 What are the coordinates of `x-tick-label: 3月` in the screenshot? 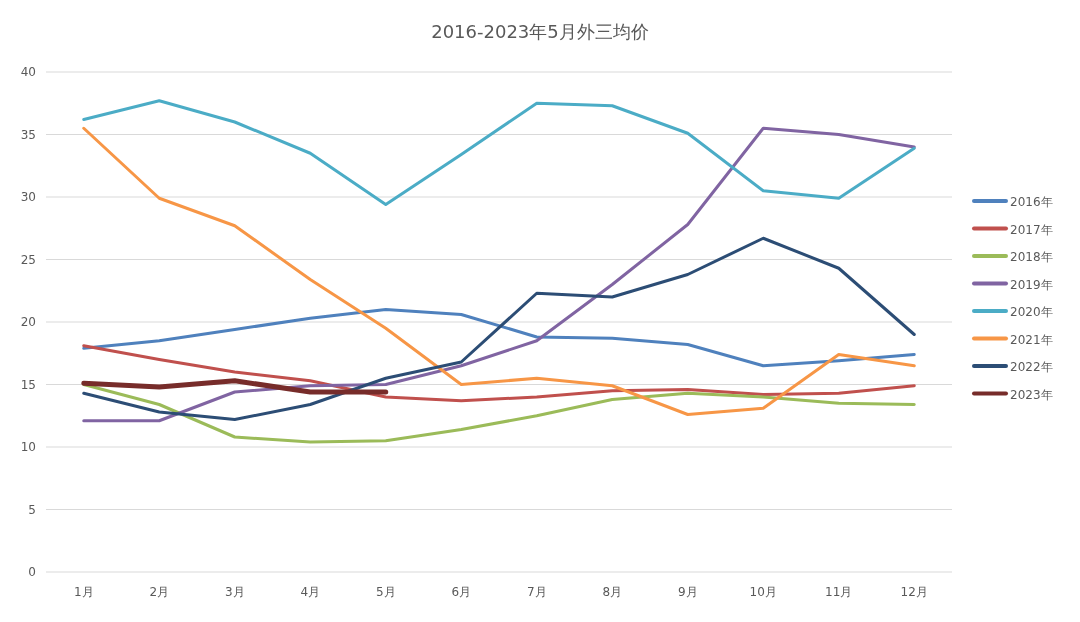 It's located at (234, 592).